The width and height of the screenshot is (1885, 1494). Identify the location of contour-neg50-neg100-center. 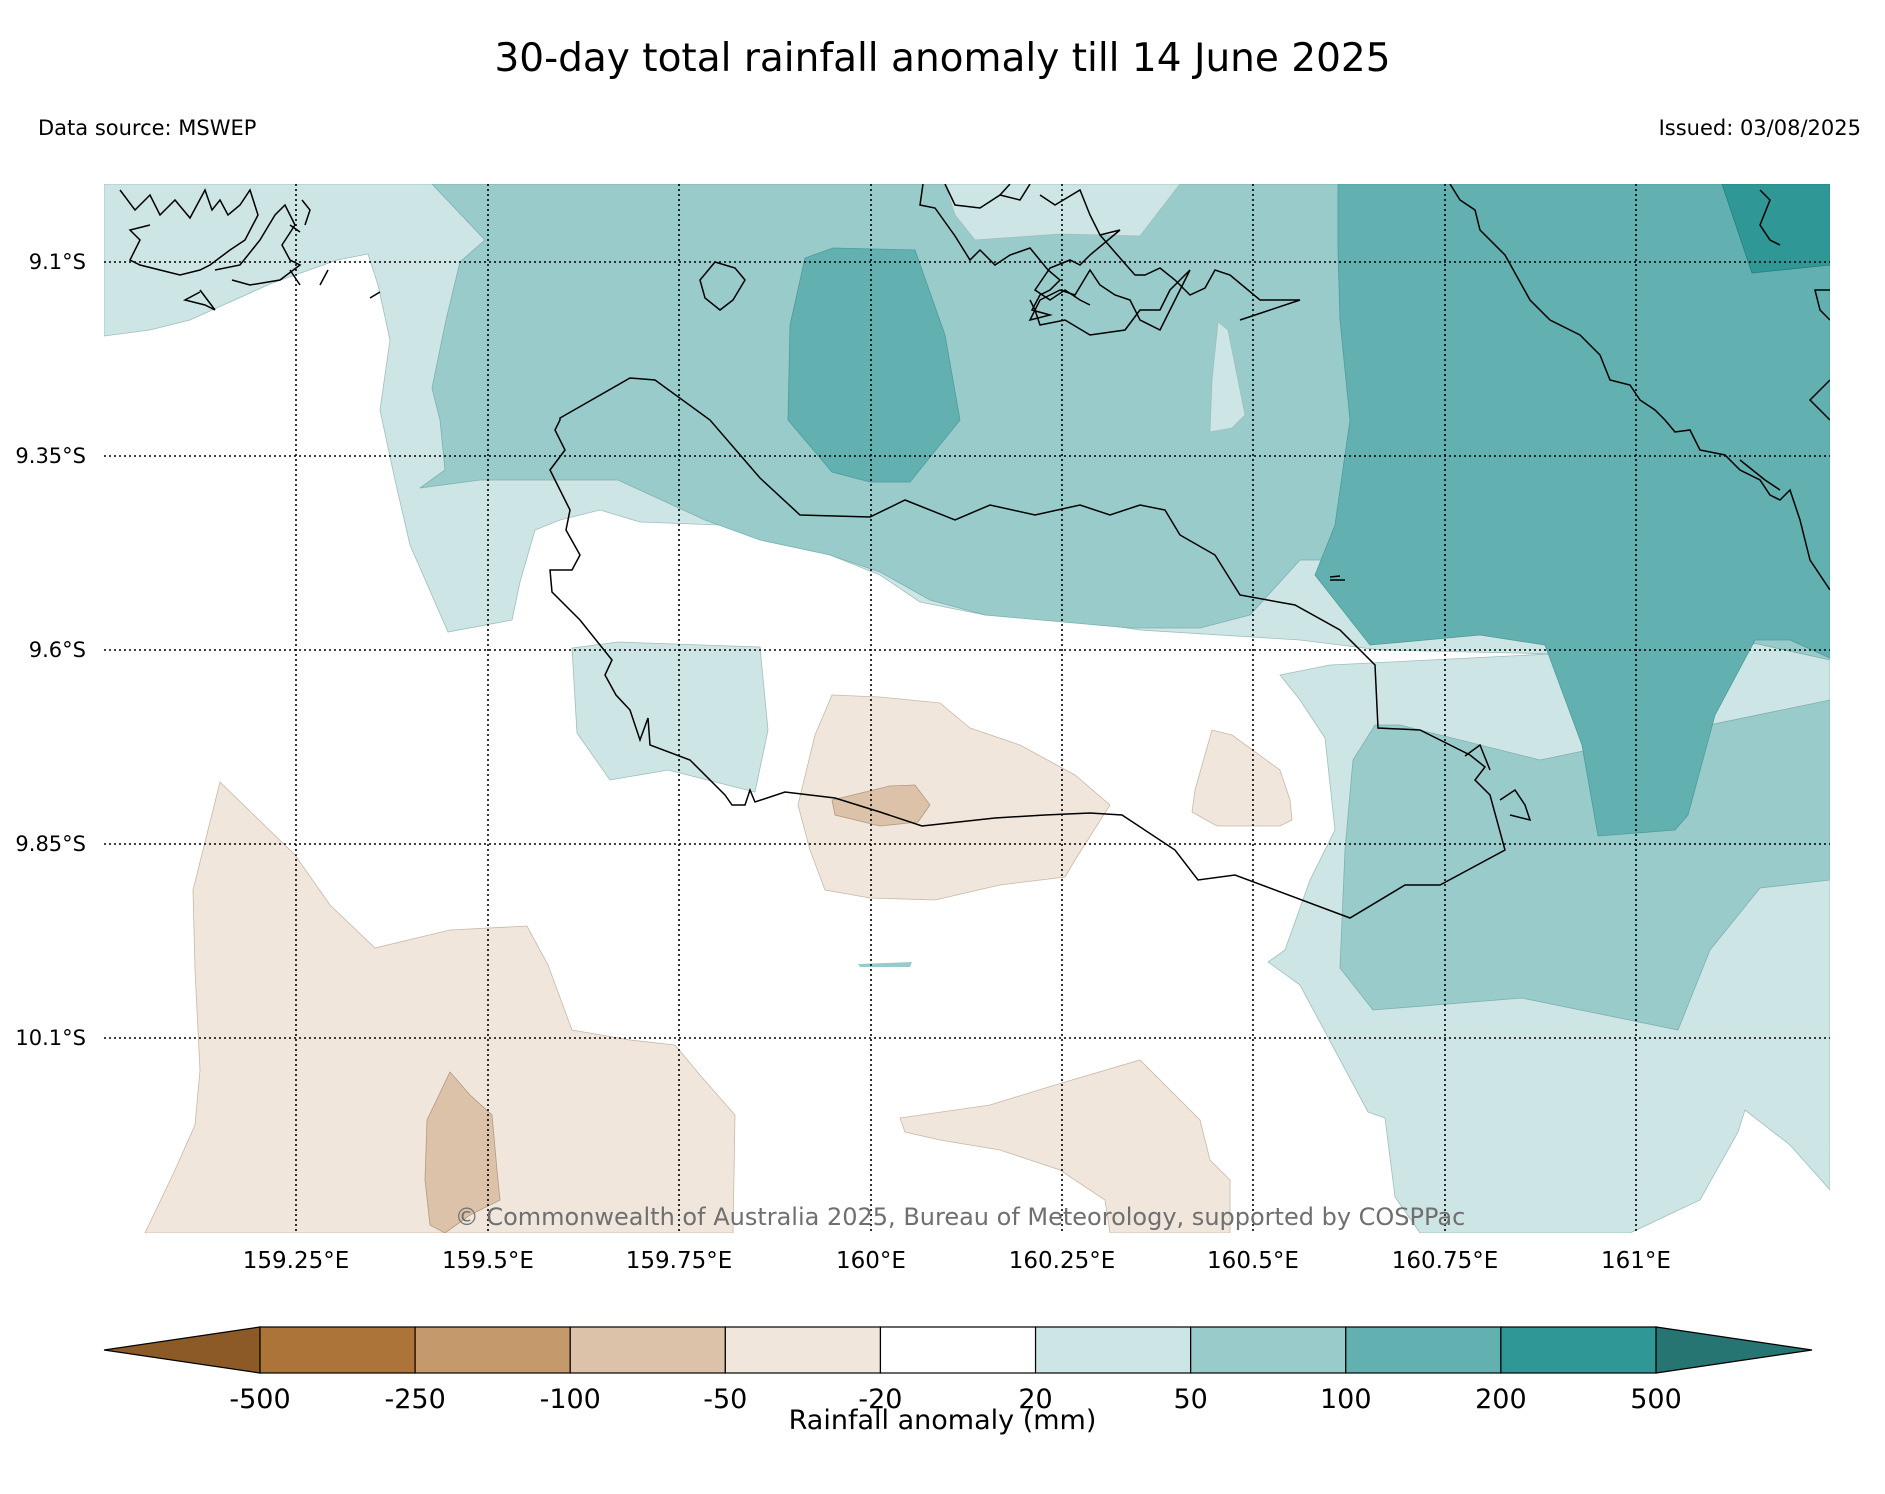
(881, 805).